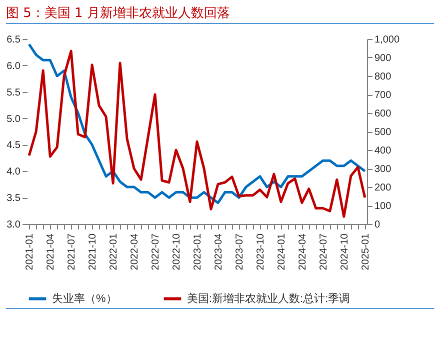  What do you see at coordinates (13, 146) in the screenshot?
I see `y-tick-label: 4.5` at bounding box center [13, 146].